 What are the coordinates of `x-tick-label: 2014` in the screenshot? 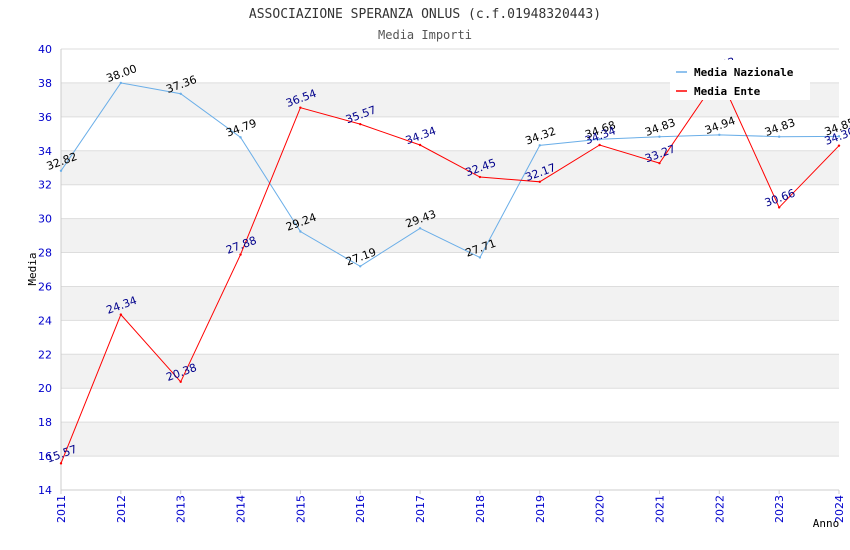 It's located at (241, 509).